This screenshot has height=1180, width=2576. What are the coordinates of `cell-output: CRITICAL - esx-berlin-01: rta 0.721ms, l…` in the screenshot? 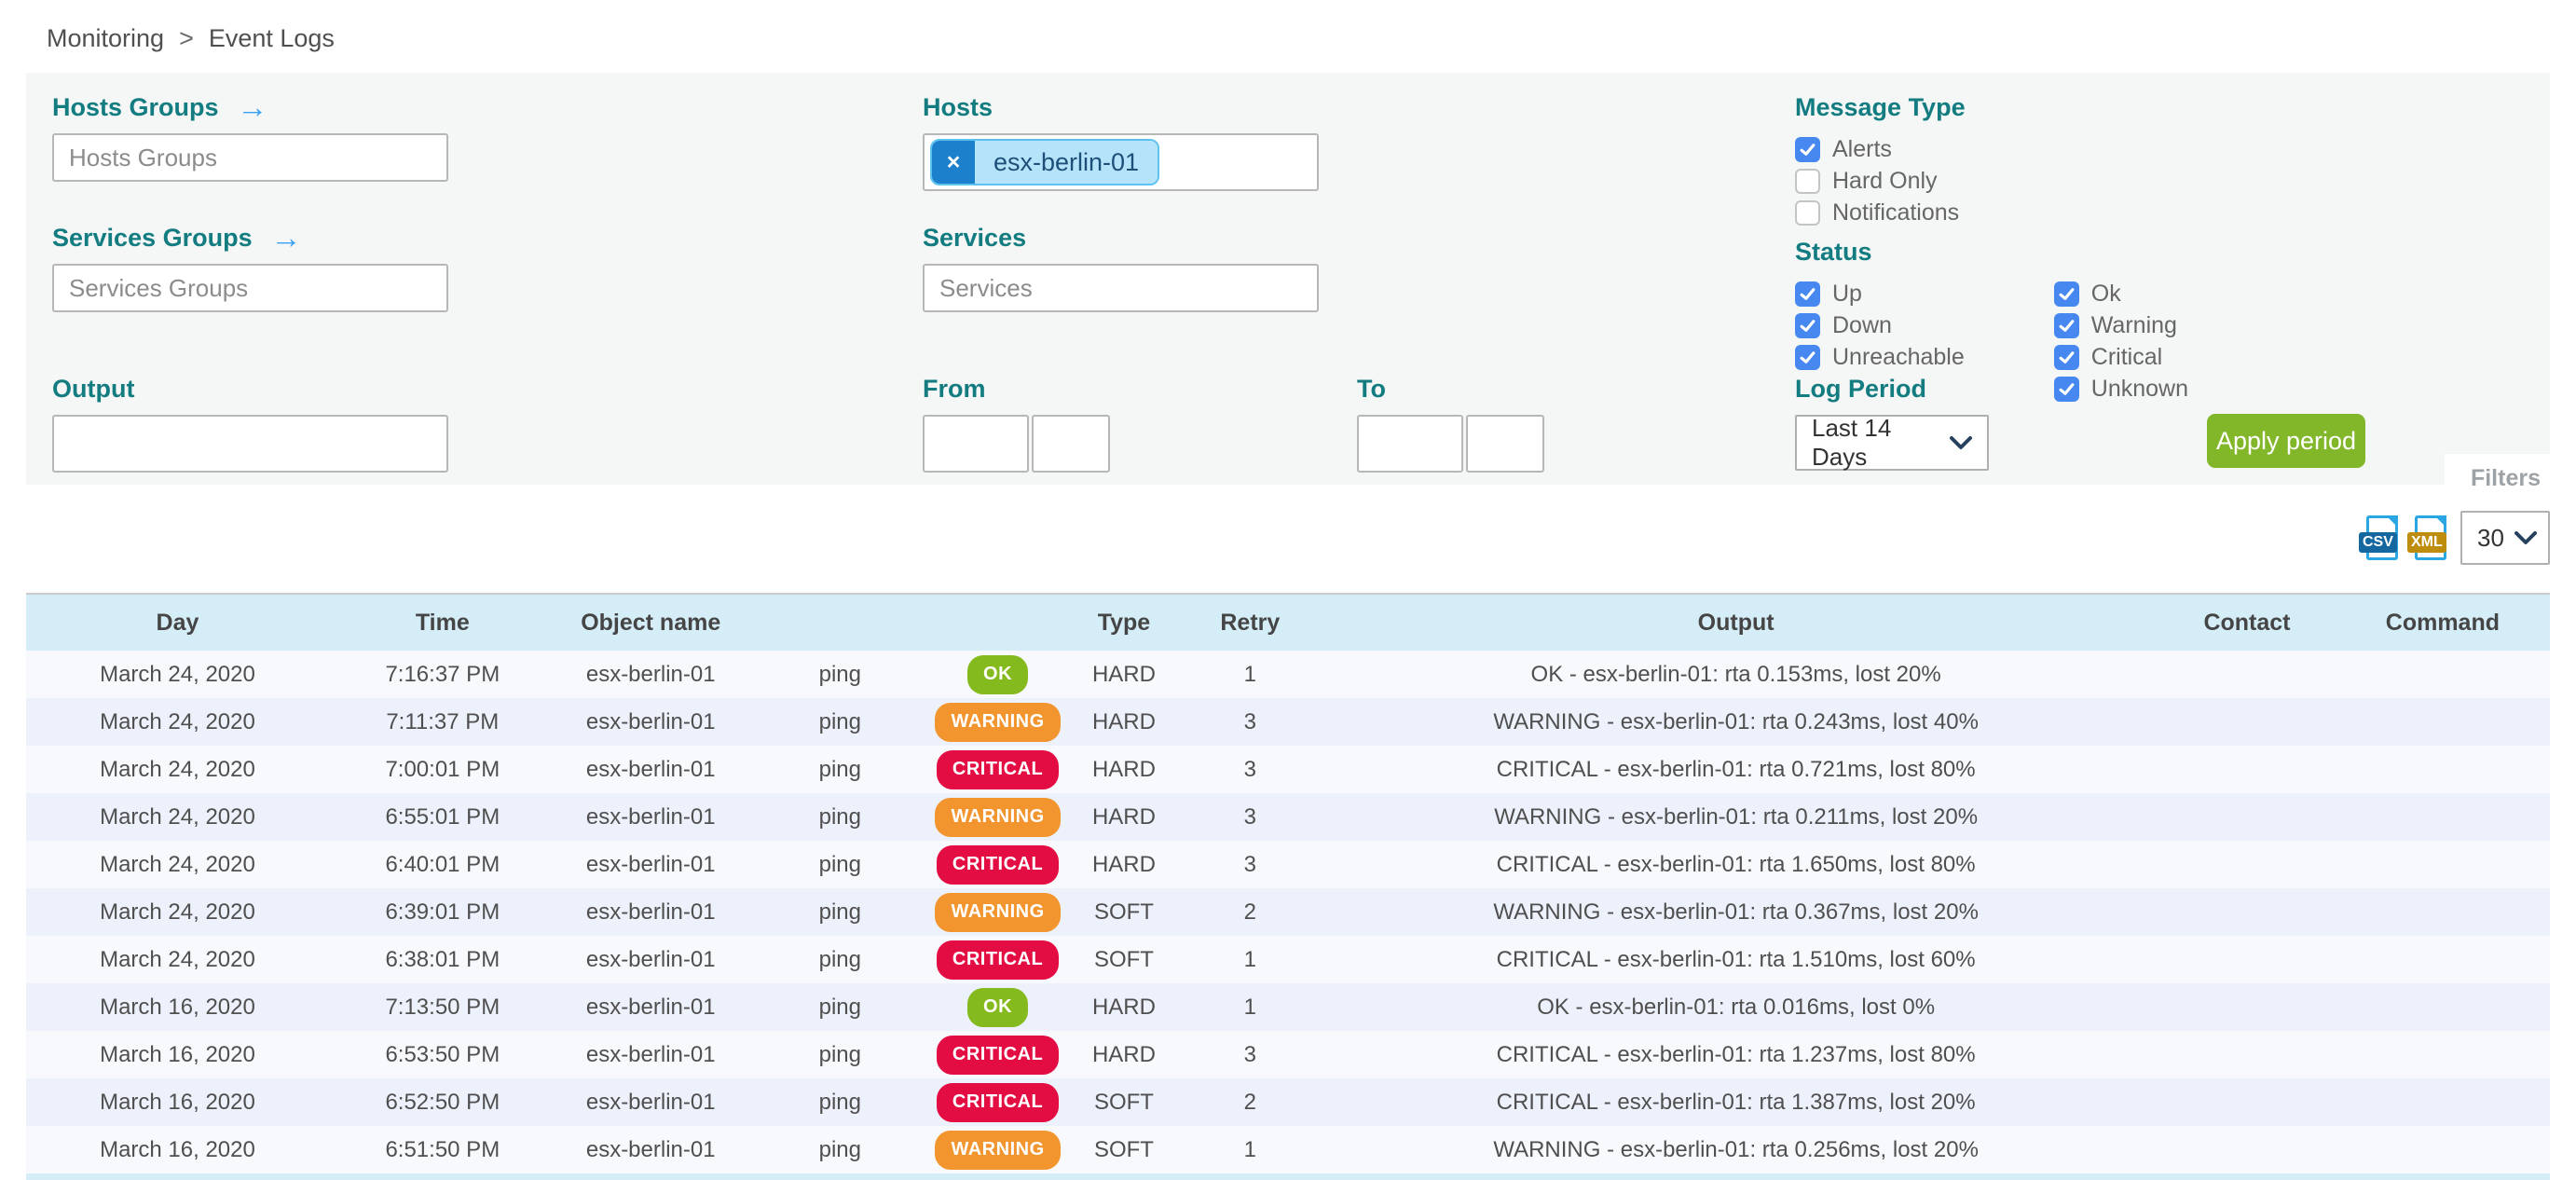 It's located at (1736, 769).